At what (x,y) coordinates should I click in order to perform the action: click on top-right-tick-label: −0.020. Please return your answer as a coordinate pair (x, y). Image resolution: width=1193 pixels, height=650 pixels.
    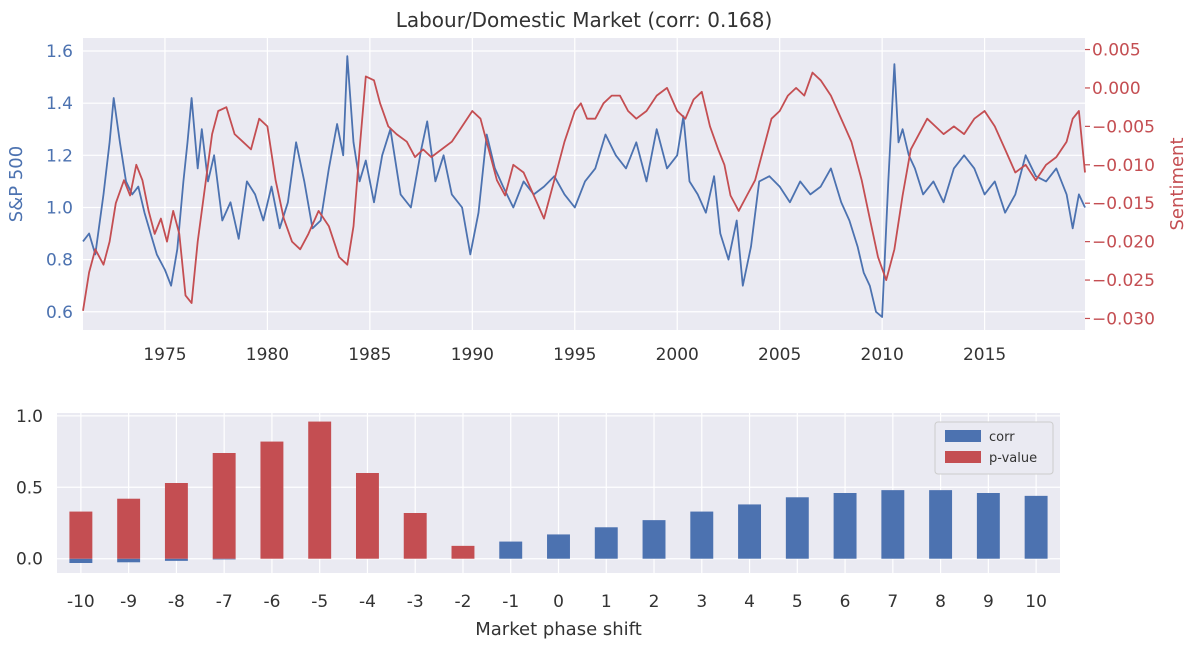
    Looking at the image, I should click on (1123, 243).